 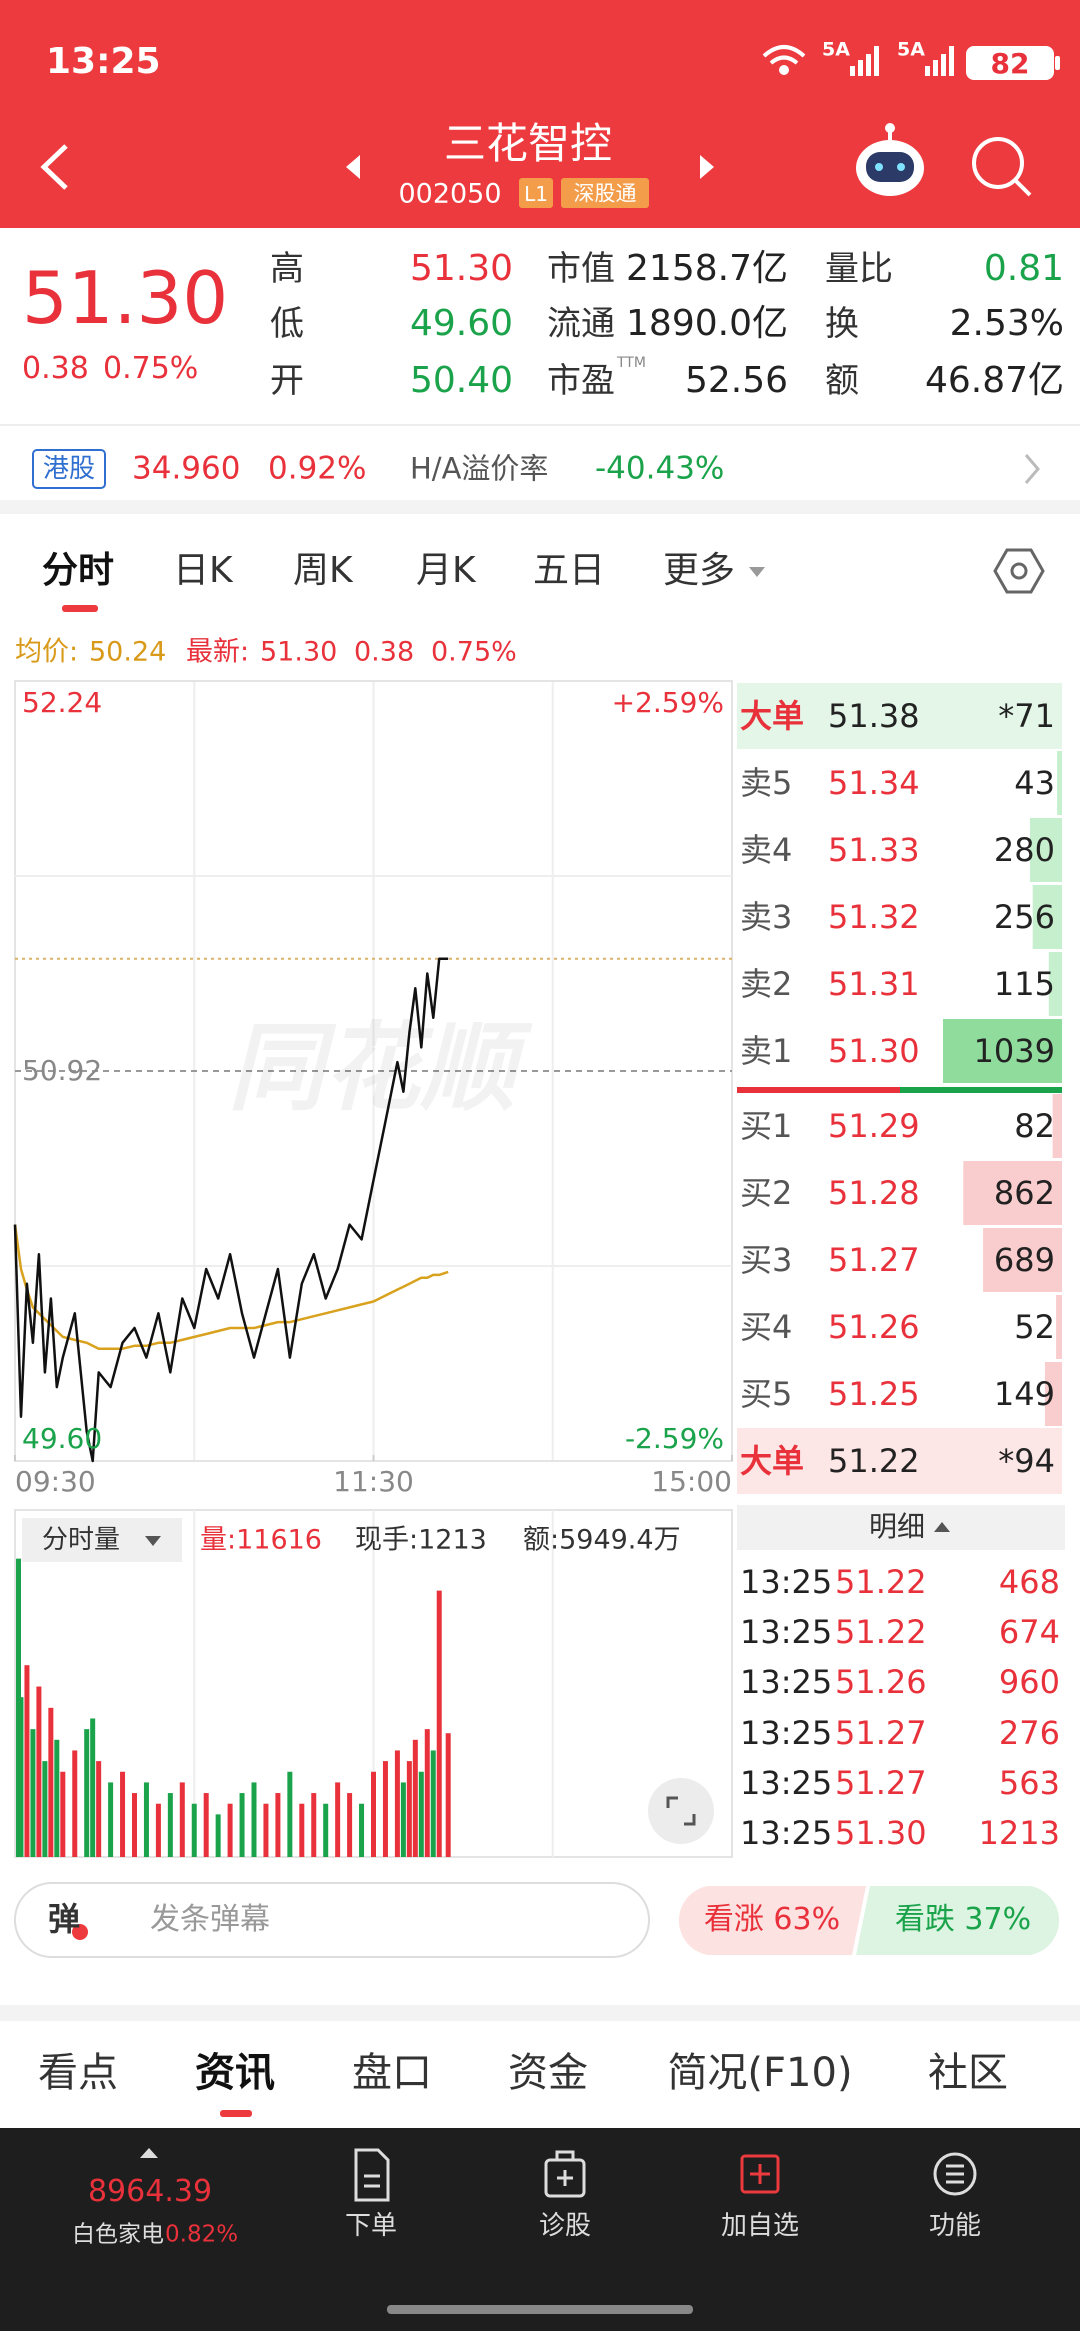 What do you see at coordinates (1026, 1461) in the screenshot?
I see `book-volume: *94` at bounding box center [1026, 1461].